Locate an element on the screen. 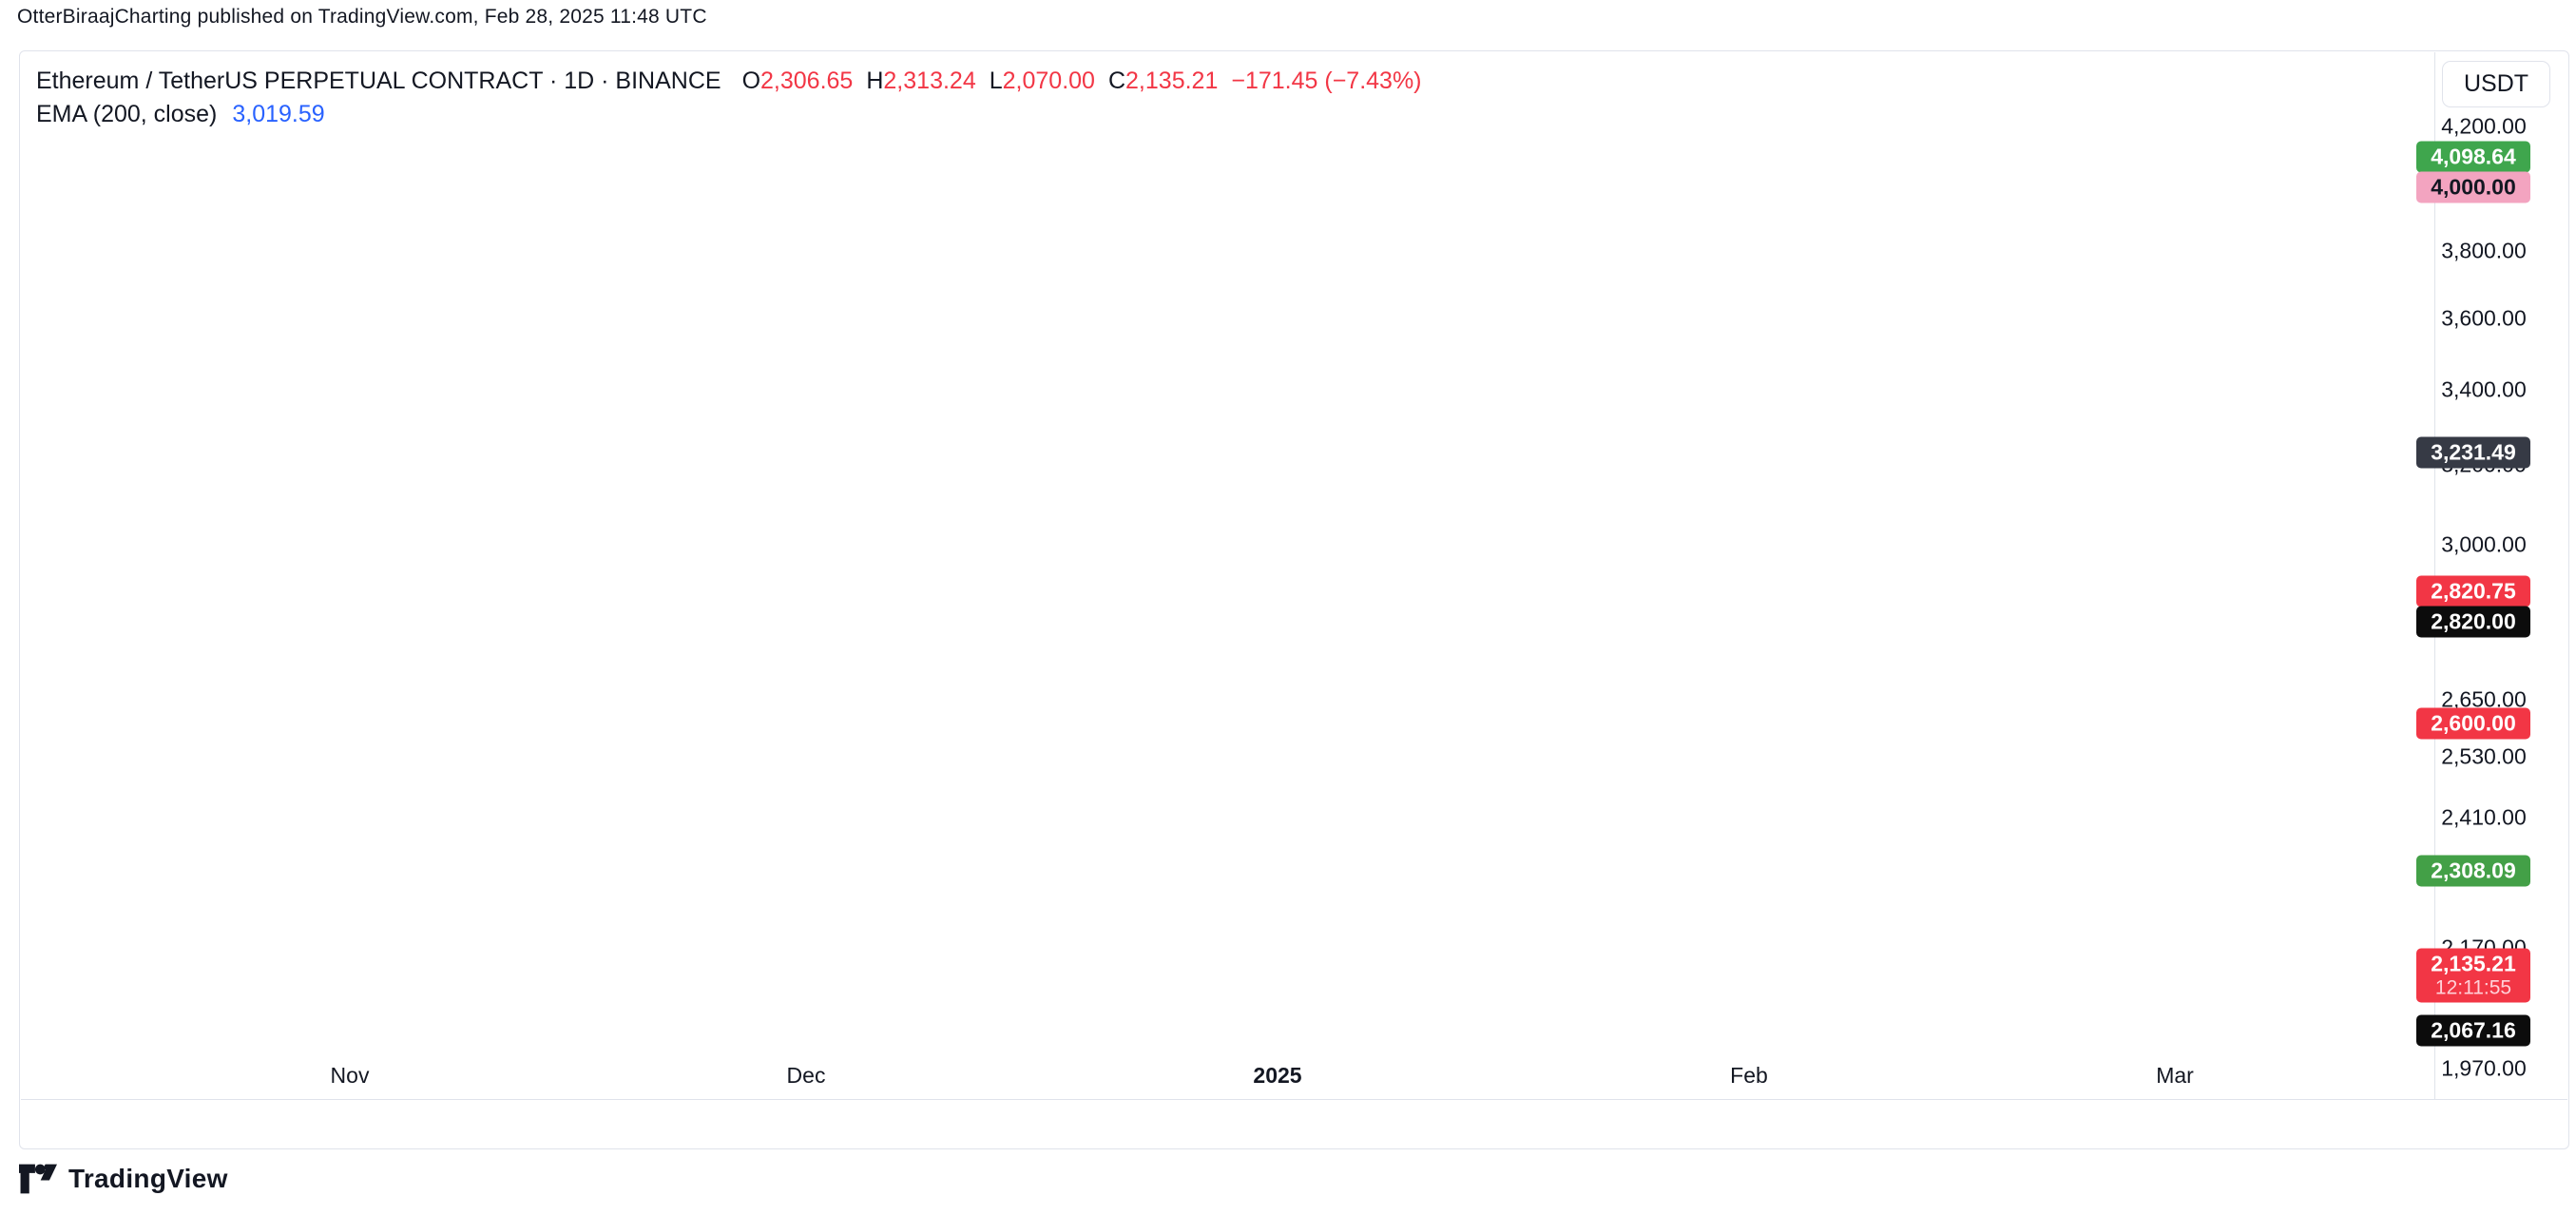  price-badge: 4,098.64 is located at coordinates (2473, 157).